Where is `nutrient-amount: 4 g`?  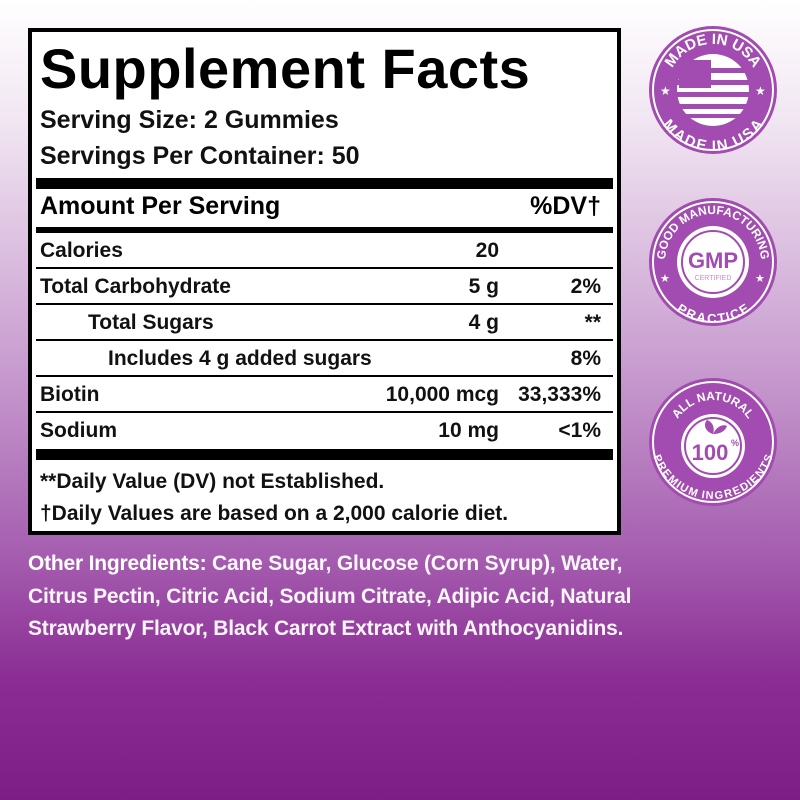 nutrient-amount: 4 g is located at coordinates (483, 322).